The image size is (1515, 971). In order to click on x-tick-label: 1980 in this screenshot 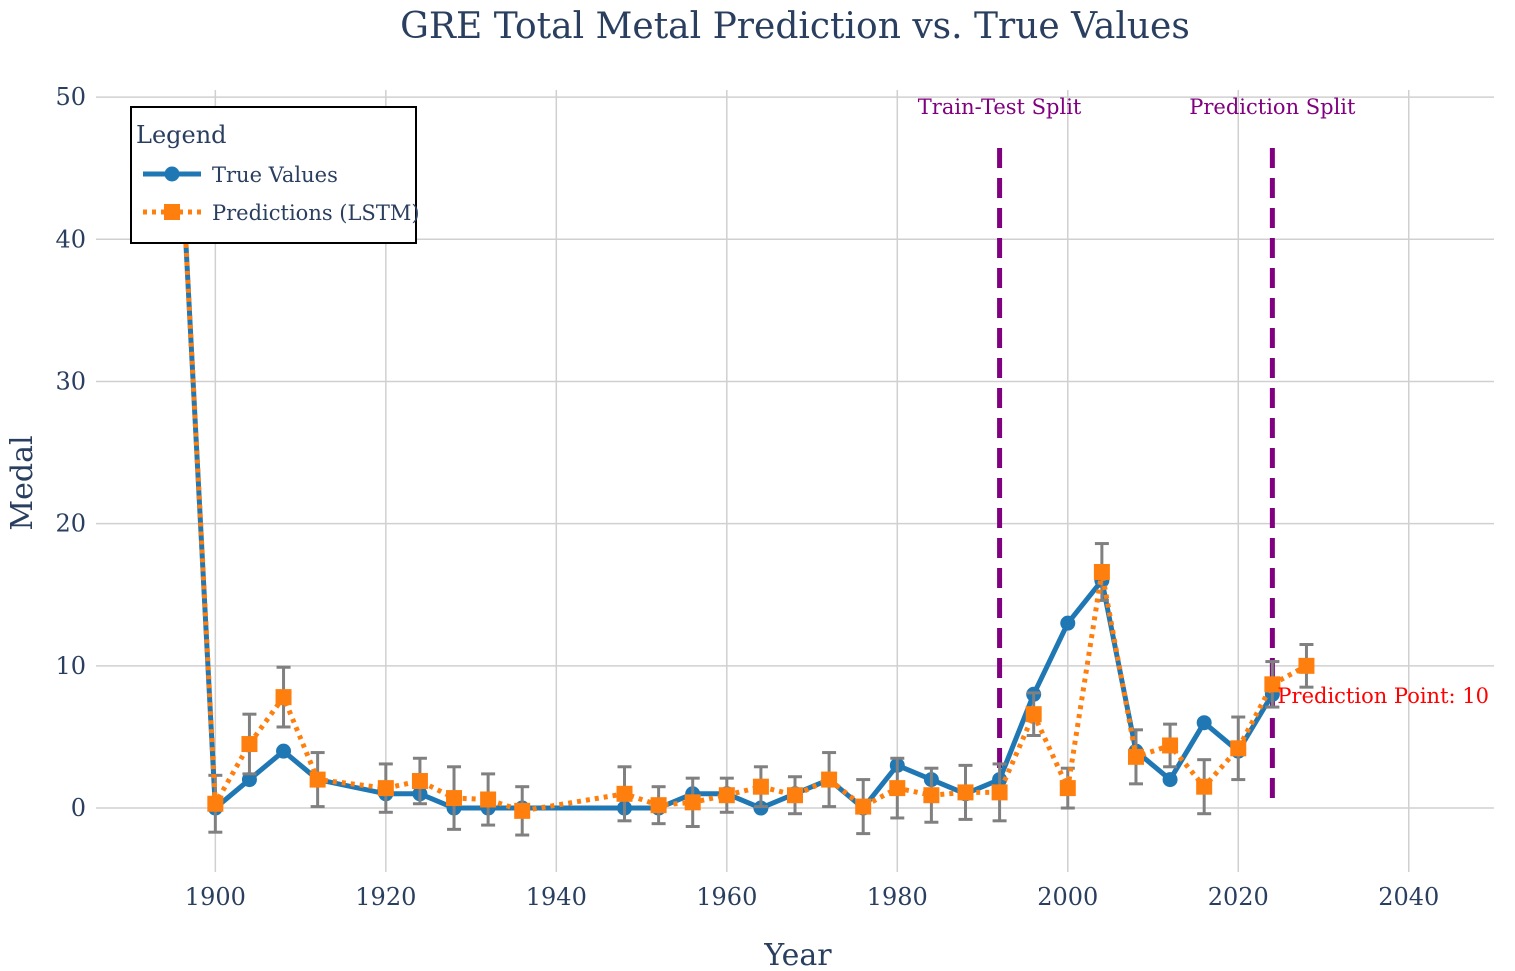, I will do `click(897, 897)`.